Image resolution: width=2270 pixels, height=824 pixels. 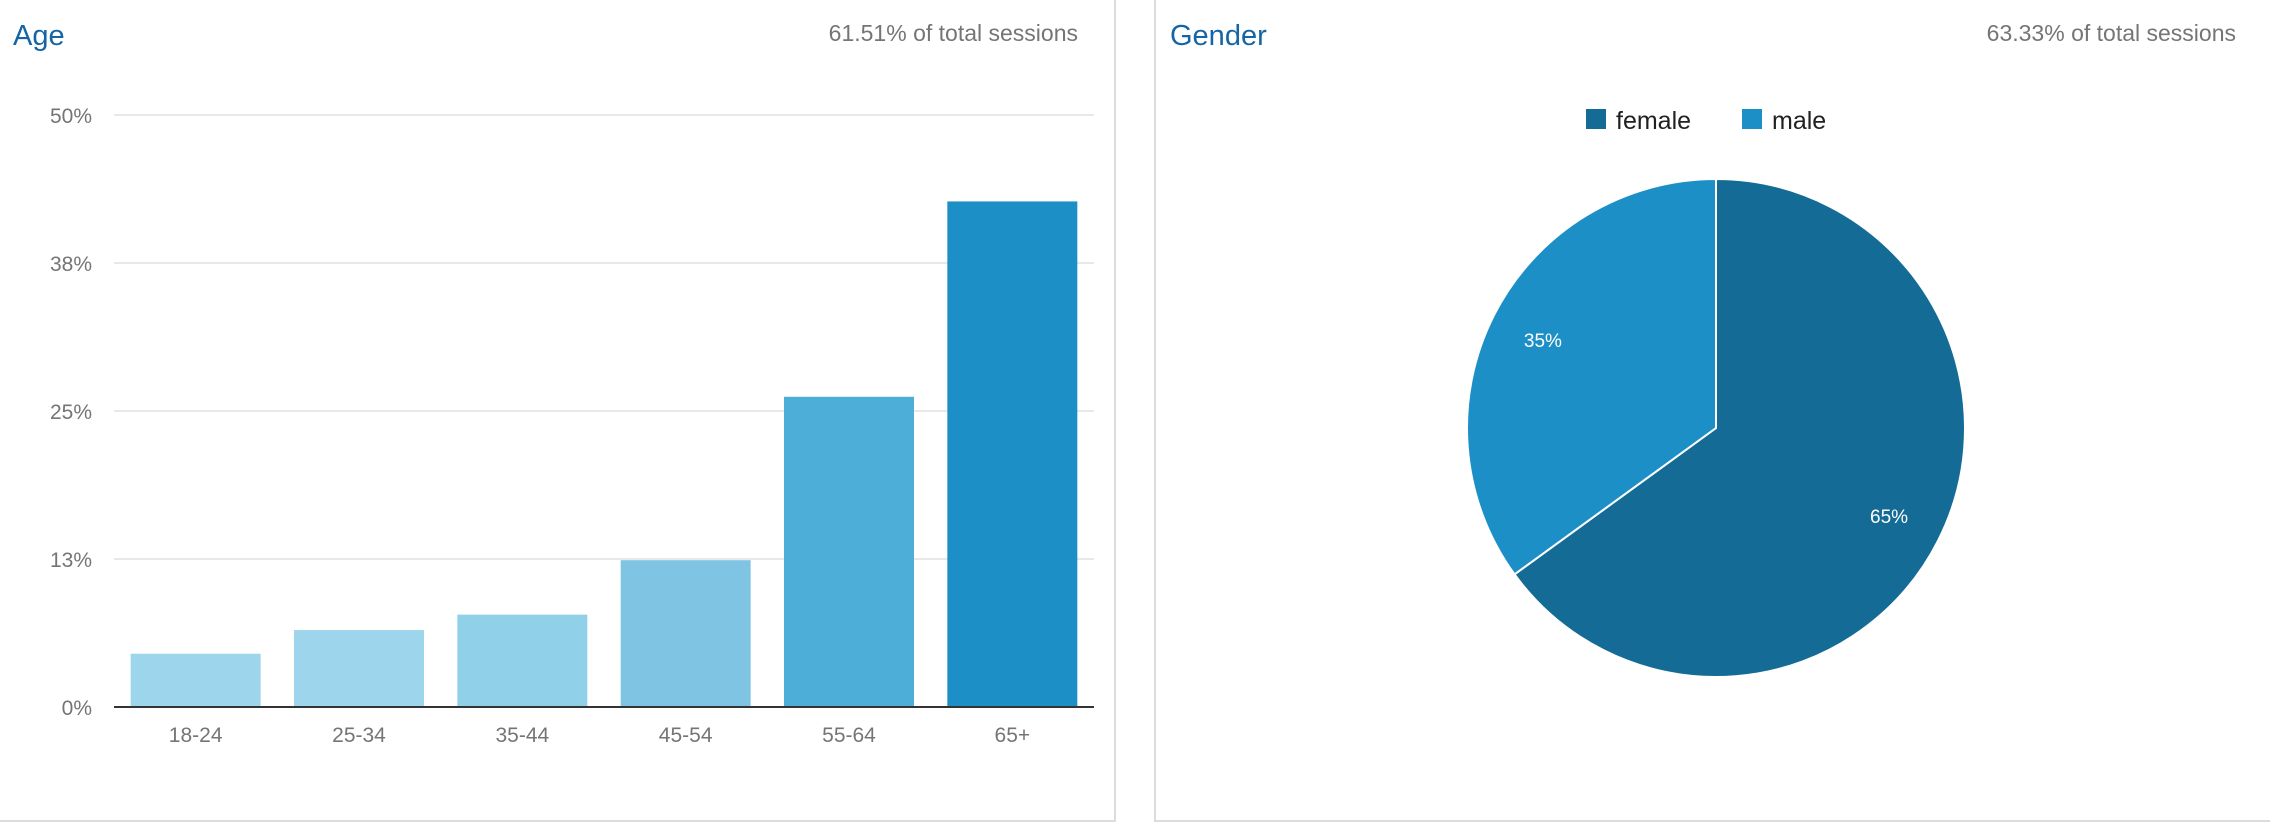 I want to click on x-tick-label: 55-64, so click(x=849, y=735).